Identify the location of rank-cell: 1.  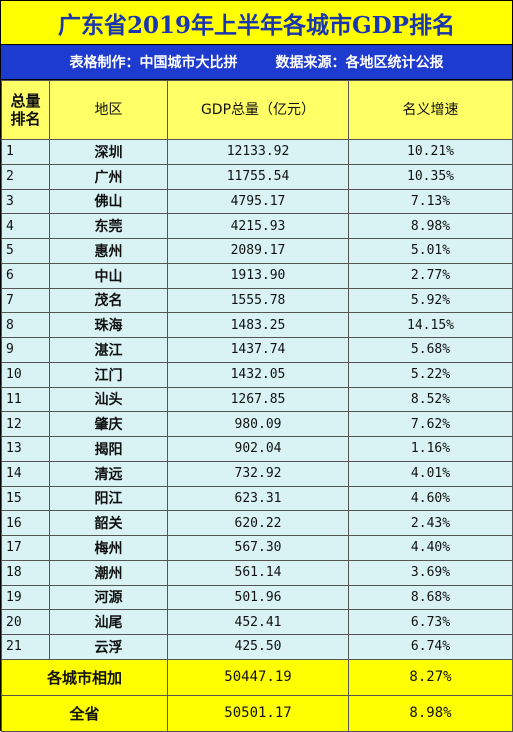
(25, 152).